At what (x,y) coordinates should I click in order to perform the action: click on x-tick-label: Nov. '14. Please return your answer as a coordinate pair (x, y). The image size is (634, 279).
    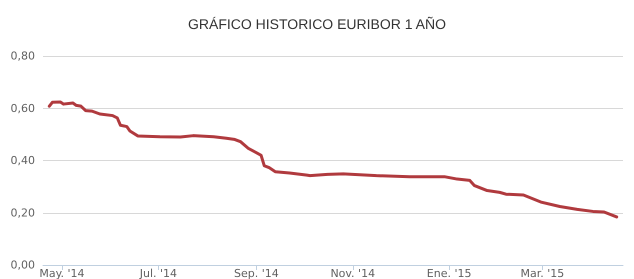
    Looking at the image, I should click on (353, 273).